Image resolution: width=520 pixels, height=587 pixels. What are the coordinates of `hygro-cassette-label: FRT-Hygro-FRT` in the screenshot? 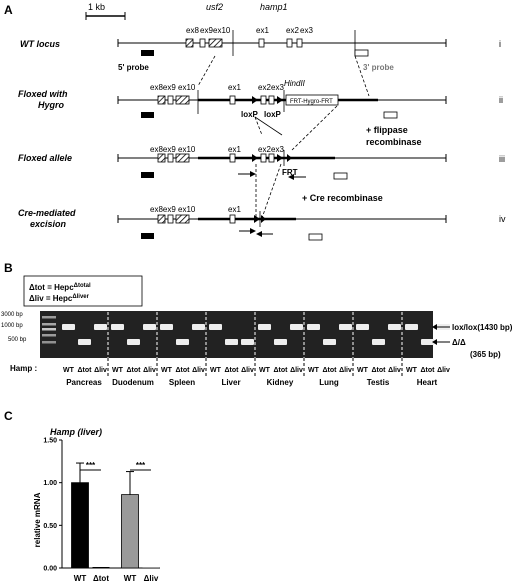 It's located at (311, 102).